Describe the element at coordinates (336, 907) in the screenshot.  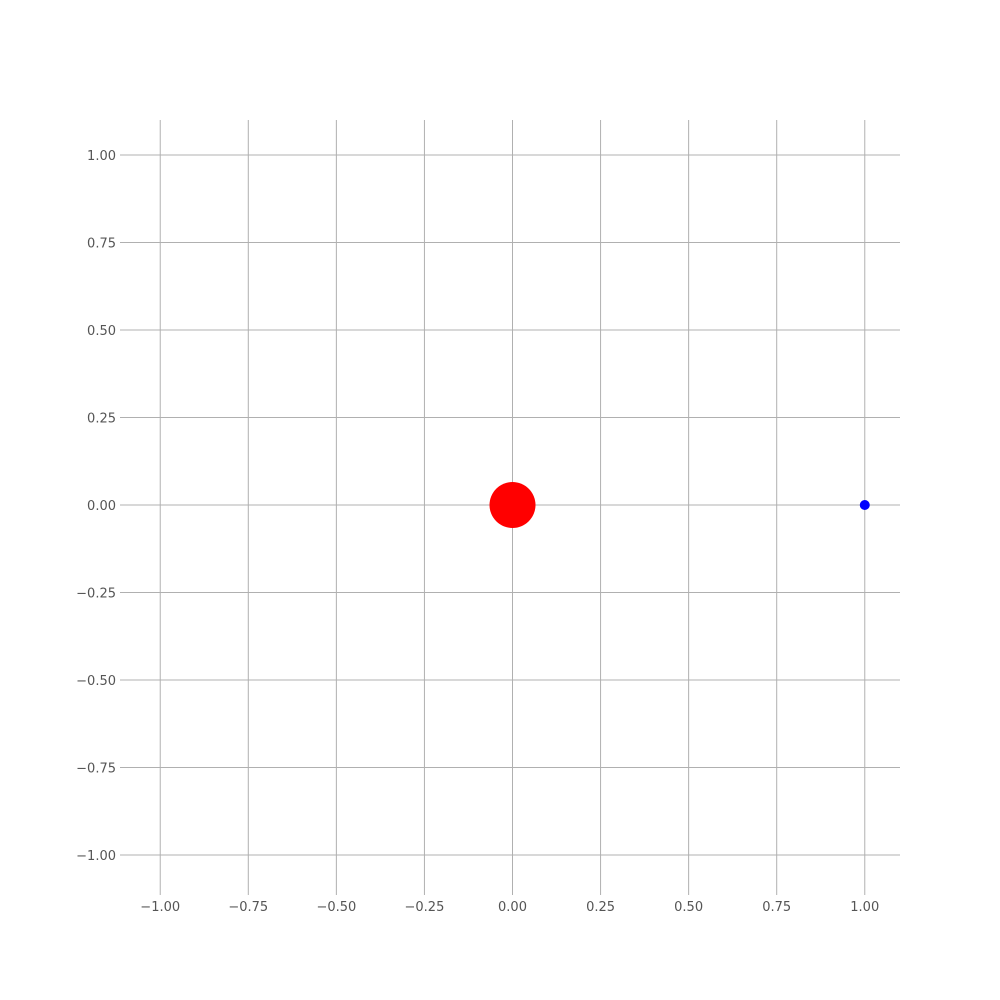
I see `x-tick-label: −0.50` at that location.